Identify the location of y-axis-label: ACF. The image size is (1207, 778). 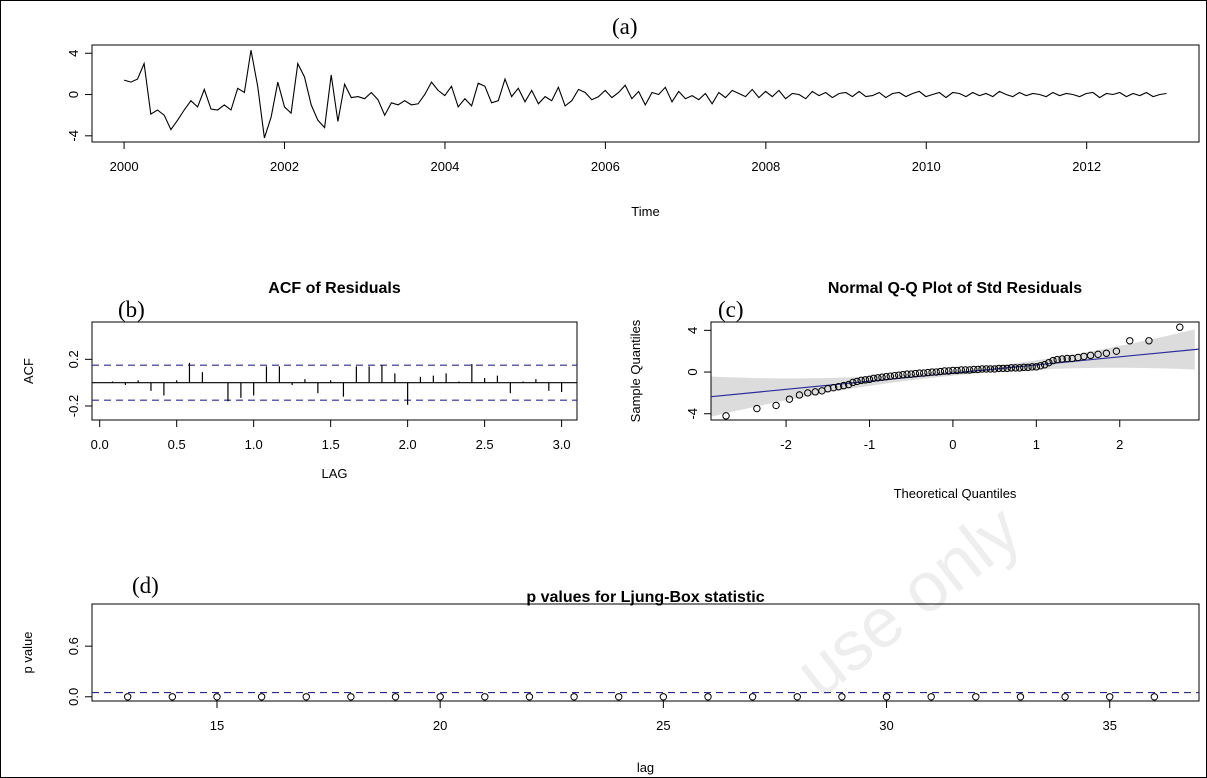
(28, 371).